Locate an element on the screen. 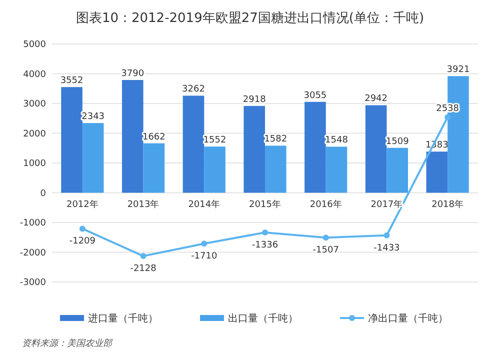 This screenshot has height=362, width=500. y-tick-label: 2000 is located at coordinates (34, 134).